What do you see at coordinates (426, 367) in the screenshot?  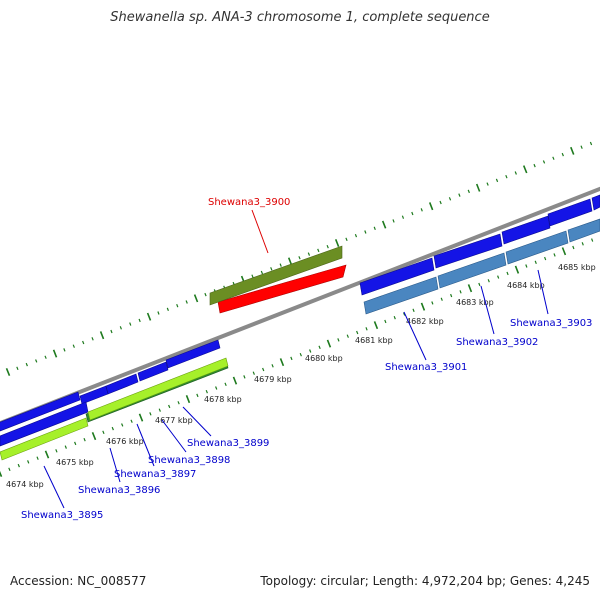 I see `gene-label-shewana3-3901: Shewana3_3901` at bounding box center [426, 367].